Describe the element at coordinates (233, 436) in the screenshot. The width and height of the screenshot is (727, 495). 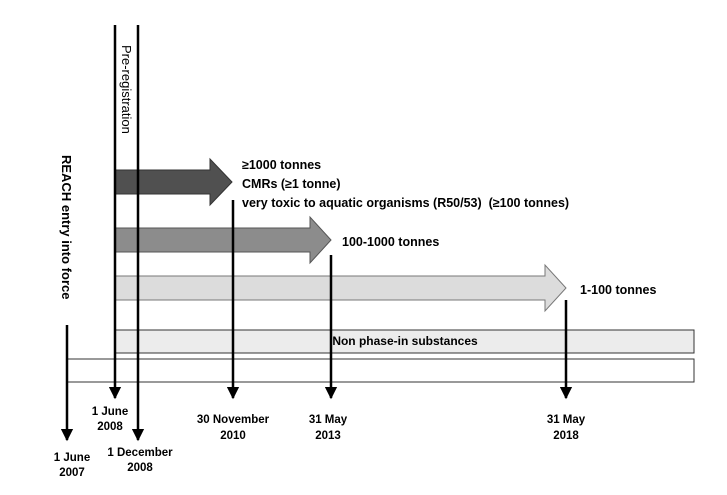
I see `date-label: 2010` at that location.